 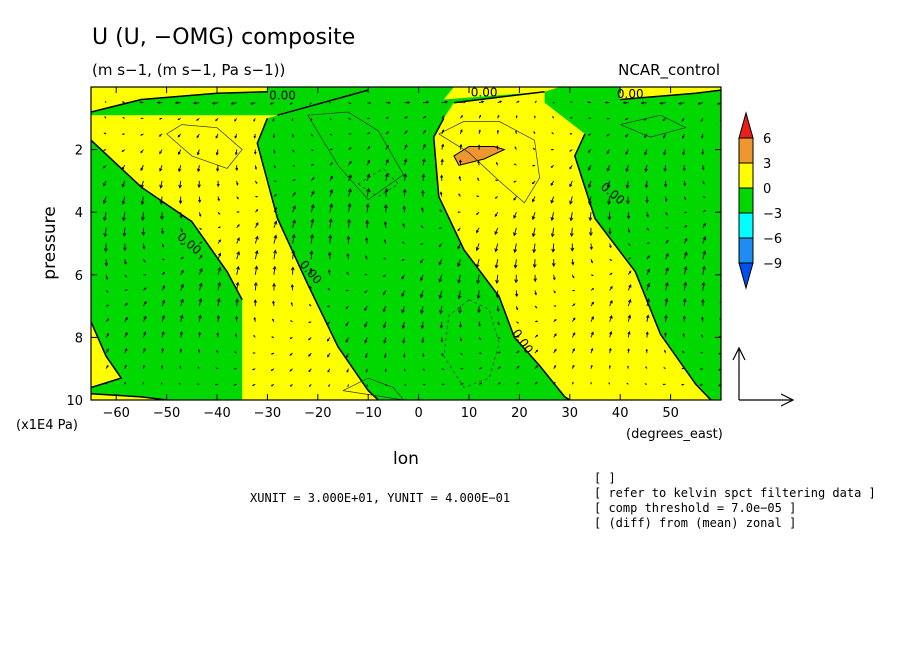 I want to click on x-tick-label: 10, so click(x=469, y=413).